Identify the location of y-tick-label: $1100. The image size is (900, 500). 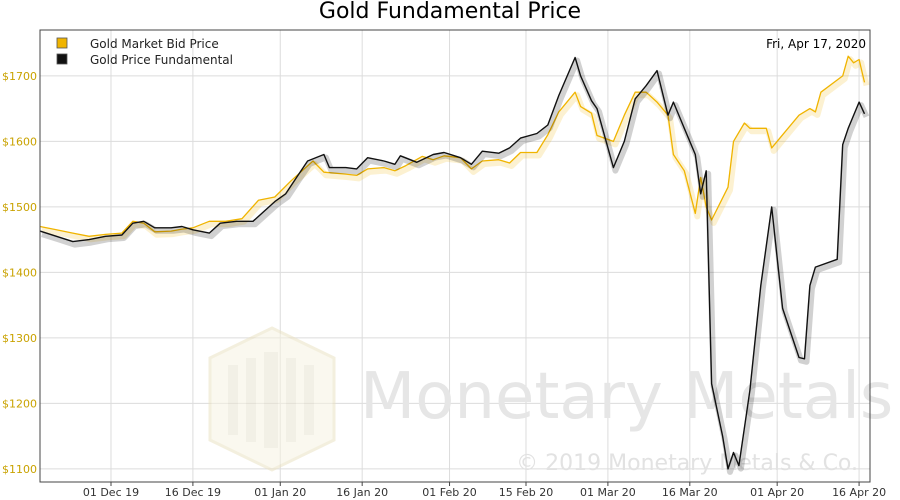
(19, 469).